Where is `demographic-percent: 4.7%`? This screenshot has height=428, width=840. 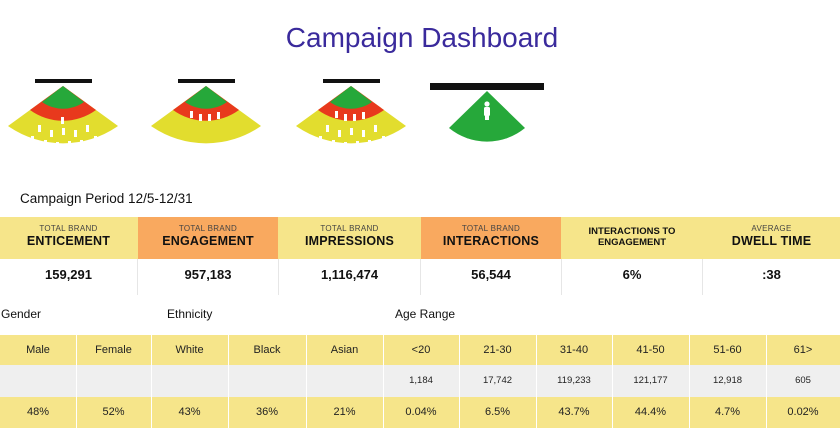
demographic-percent: 4.7% is located at coordinates (727, 412).